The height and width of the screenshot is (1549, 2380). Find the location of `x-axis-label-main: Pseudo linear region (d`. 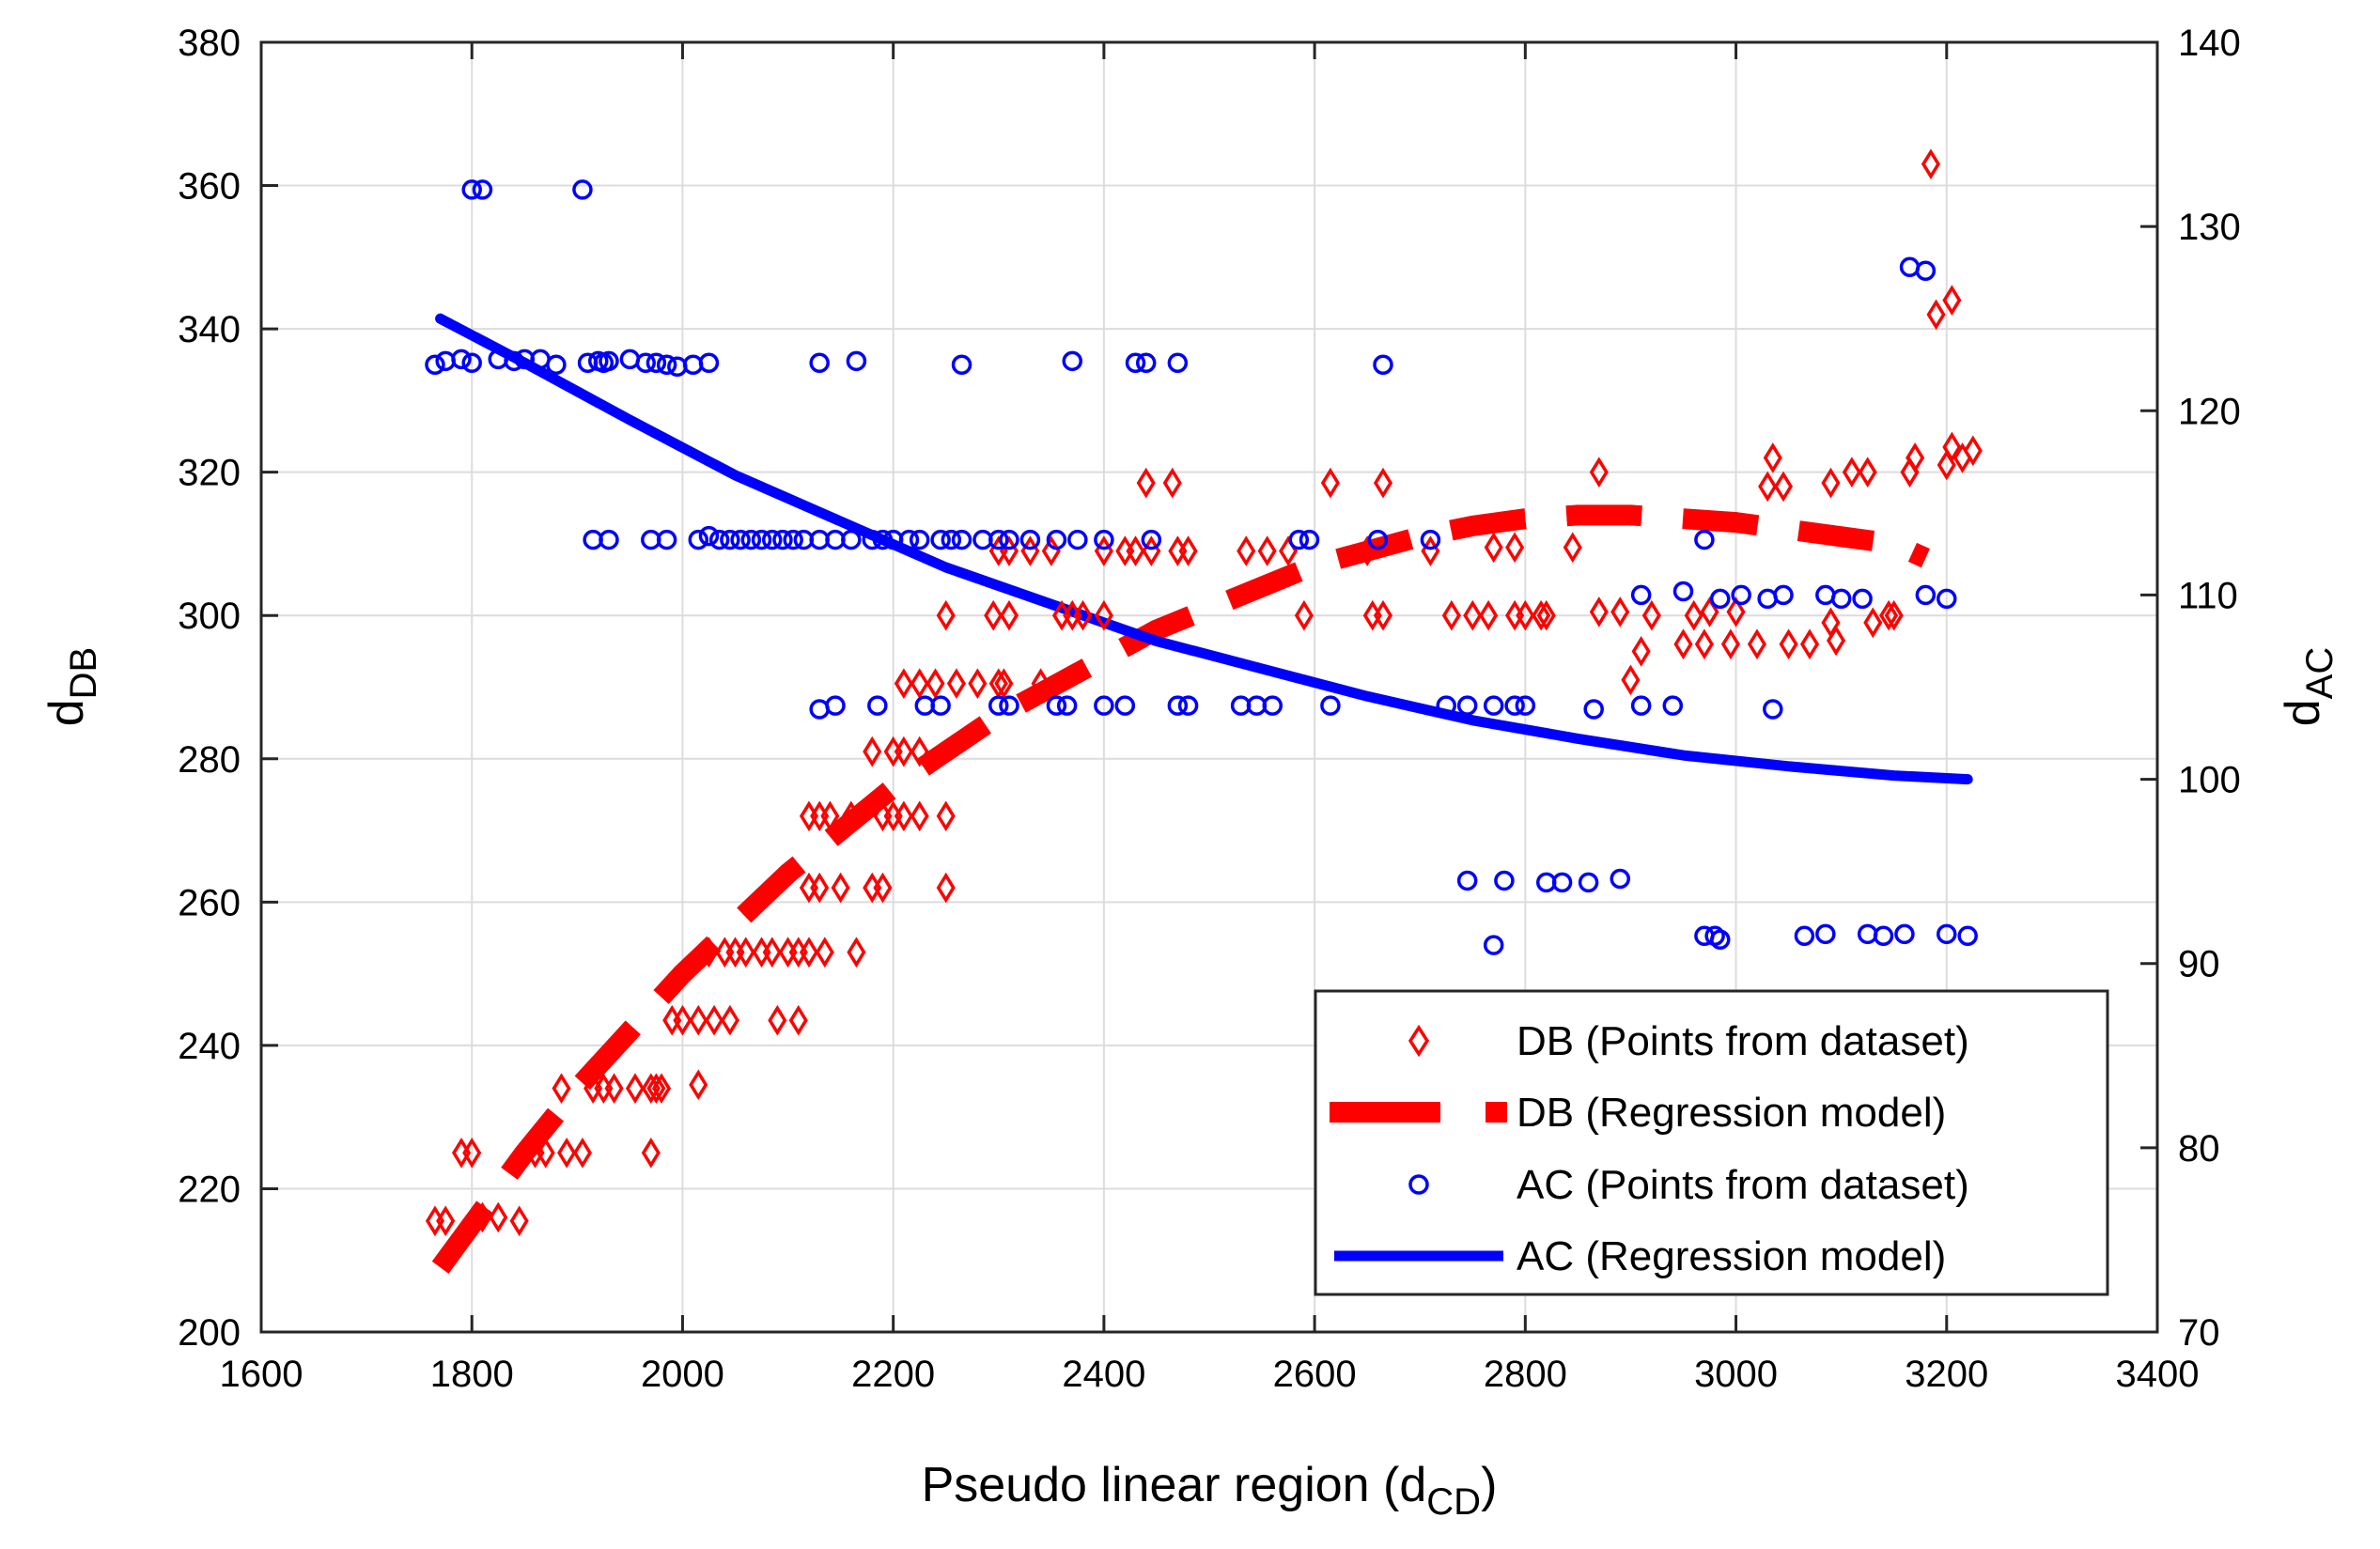

x-axis-label-main: Pseudo linear region (d is located at coordinates (1174, 1485).